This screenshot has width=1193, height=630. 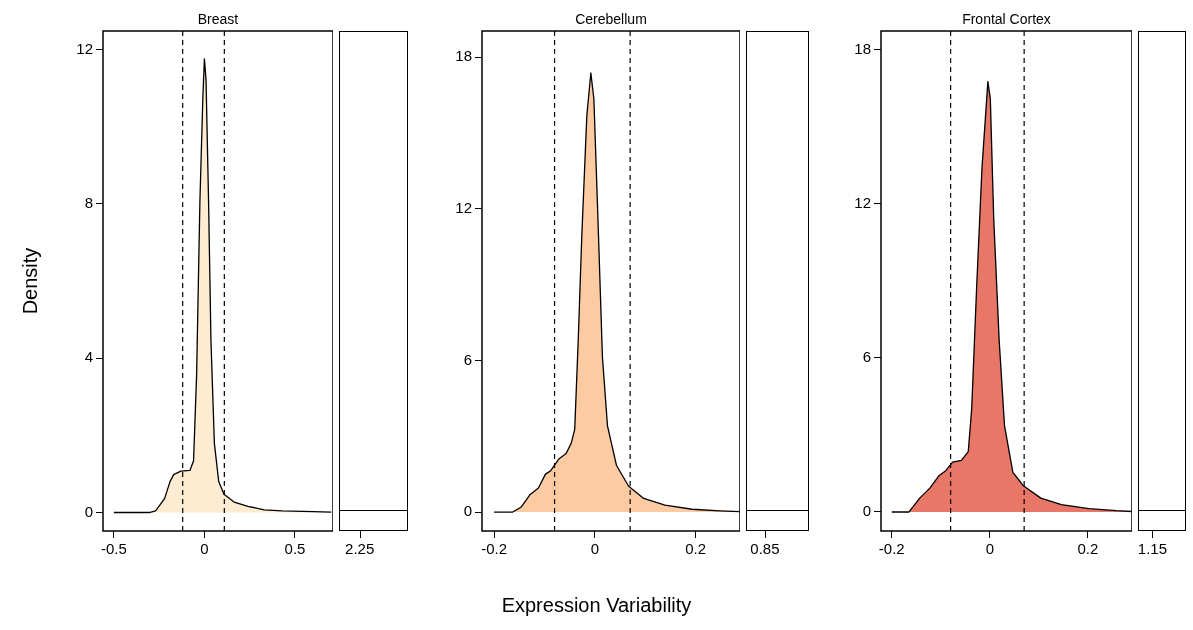 I want to click on y-tick-label: 4, so click(x=88, y=357).